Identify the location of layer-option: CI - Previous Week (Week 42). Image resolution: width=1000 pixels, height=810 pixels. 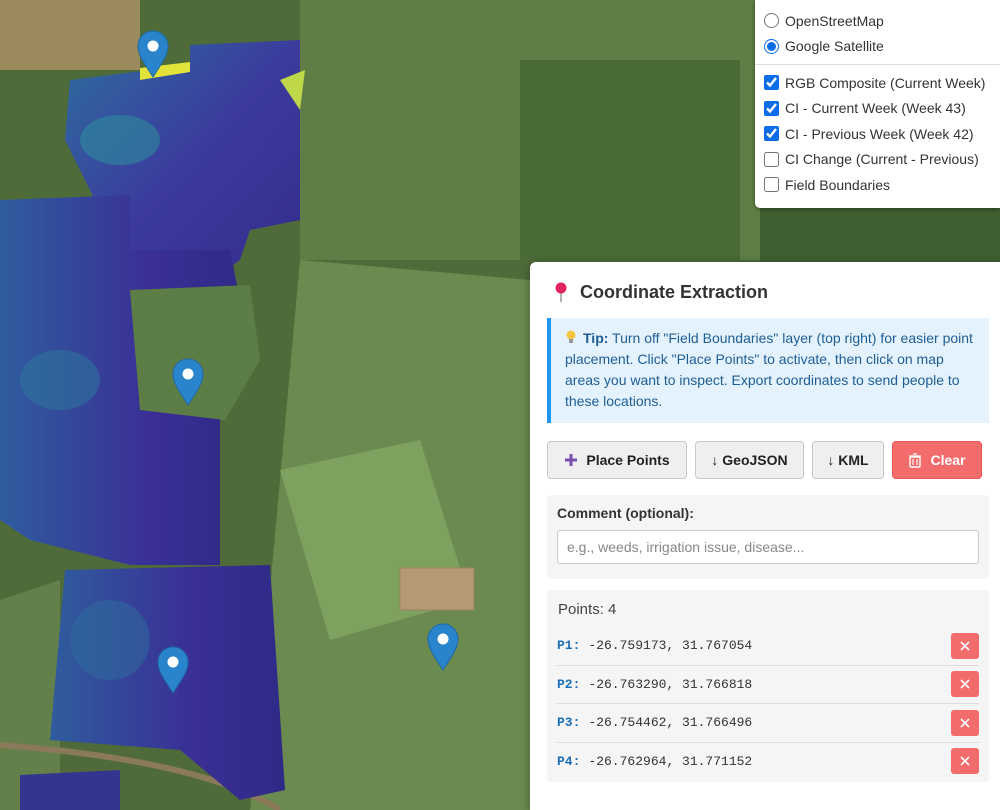
(877, 134).